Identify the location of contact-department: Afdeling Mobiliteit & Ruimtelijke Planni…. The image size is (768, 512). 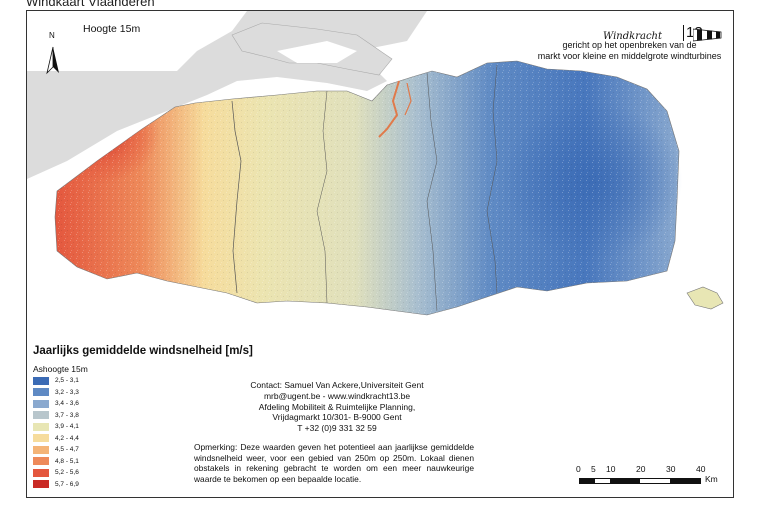
(337, 406).